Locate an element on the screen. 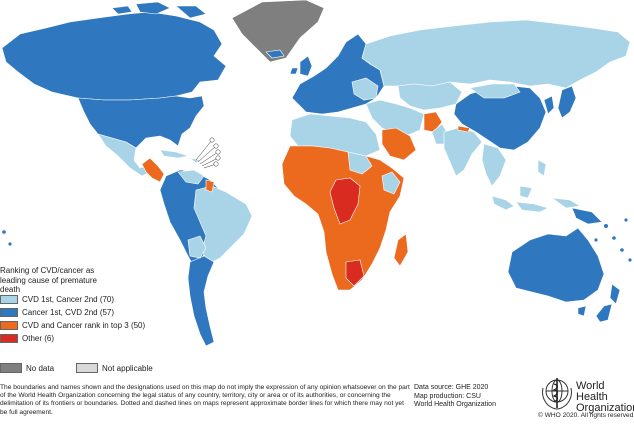 The image size is (634, 424). iceland is located at coordinates (275, 54).